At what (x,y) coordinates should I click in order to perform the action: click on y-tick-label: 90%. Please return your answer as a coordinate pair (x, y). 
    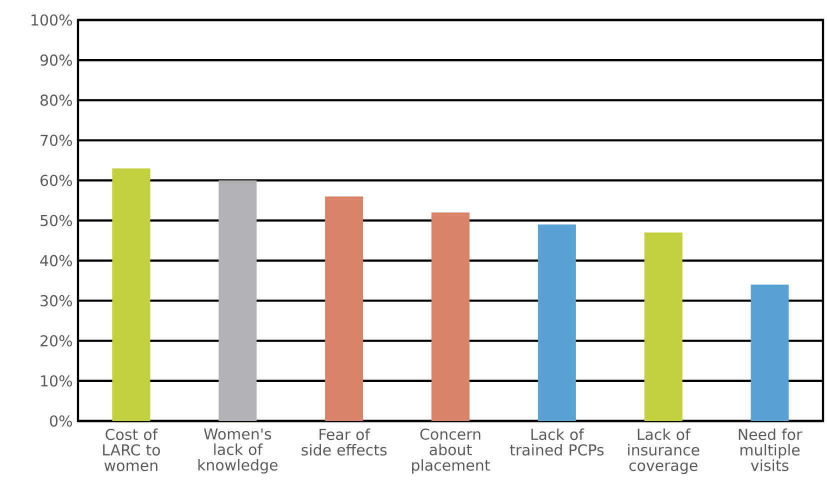
    Looking at the image, I should click on (56, 60).